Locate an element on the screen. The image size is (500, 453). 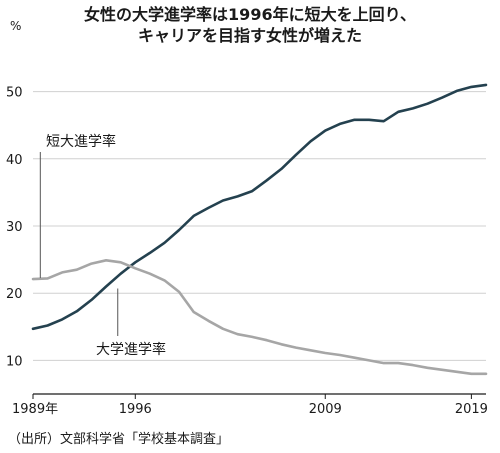
x-axis: 1989年 1996 2009 2019 is located at coordinates (250, 405).